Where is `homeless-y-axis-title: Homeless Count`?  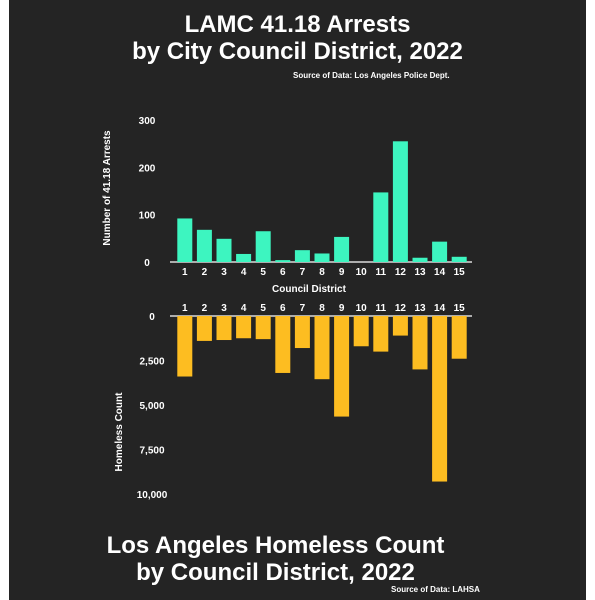
homeless-y-axis-title: Homeless Count is located at coordinates (119, 432).